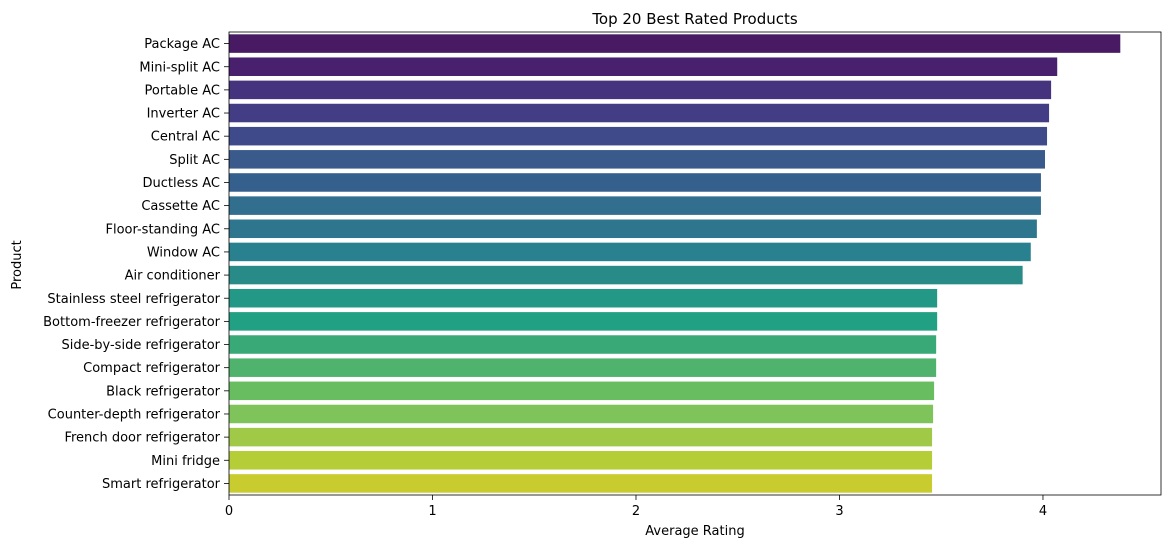 This screenshot has height=547, width=1168. I want to click on category-label: Portable AC, so click(182, 90).